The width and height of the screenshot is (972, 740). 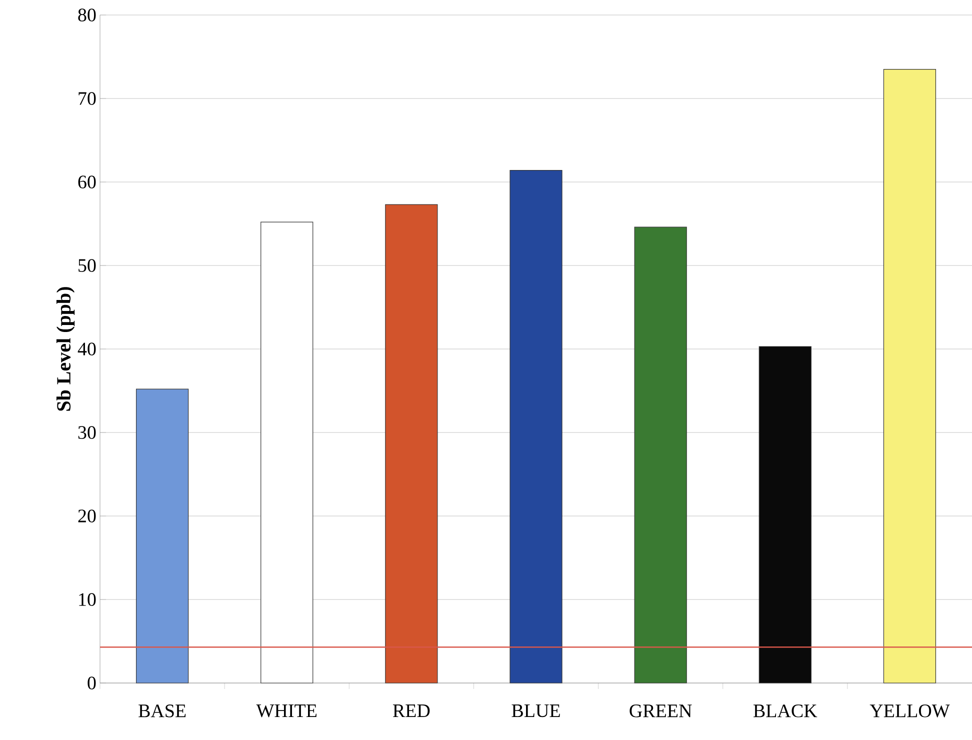 I want to click on x-tick-label: RED, so click(x=411, y=711).